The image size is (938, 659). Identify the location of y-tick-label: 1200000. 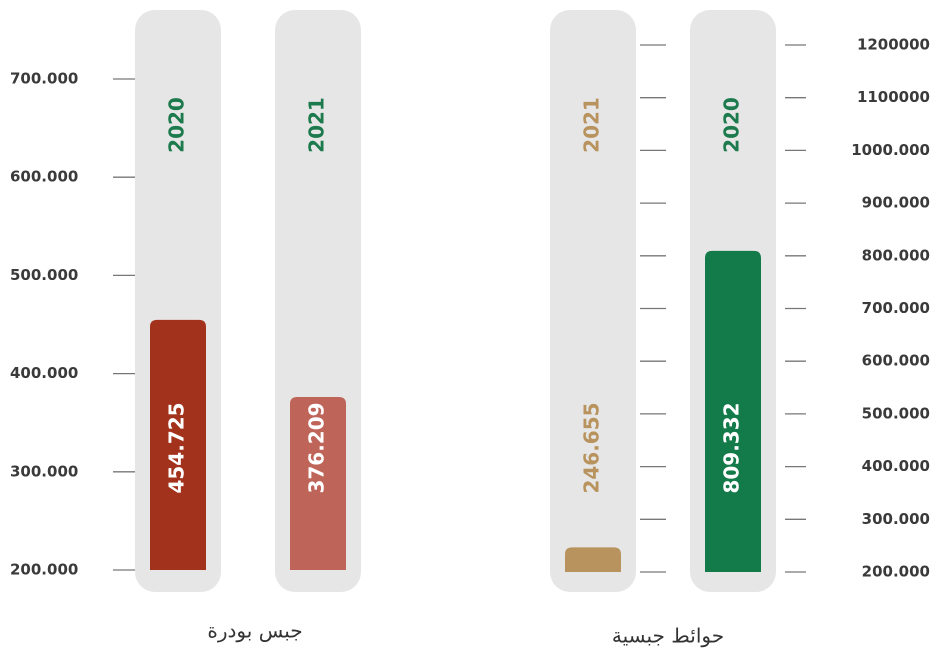
(893, 45).